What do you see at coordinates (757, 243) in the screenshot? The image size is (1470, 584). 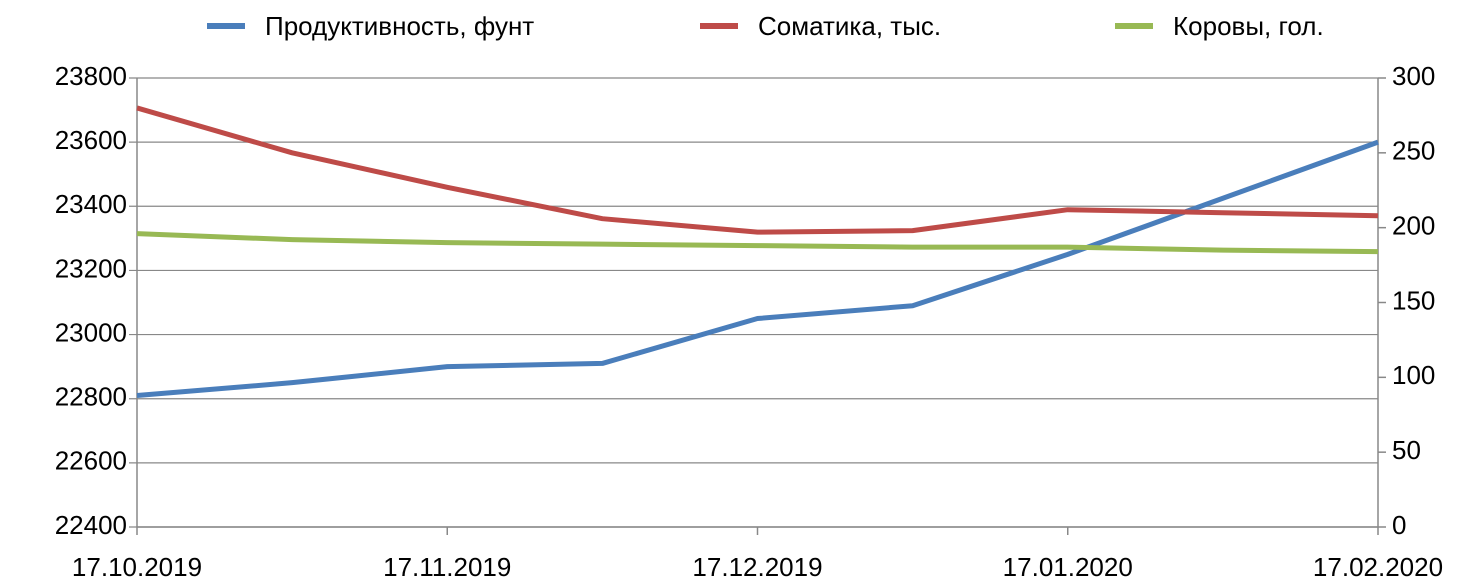 I see `series-line` at bounding box center [757, 243].